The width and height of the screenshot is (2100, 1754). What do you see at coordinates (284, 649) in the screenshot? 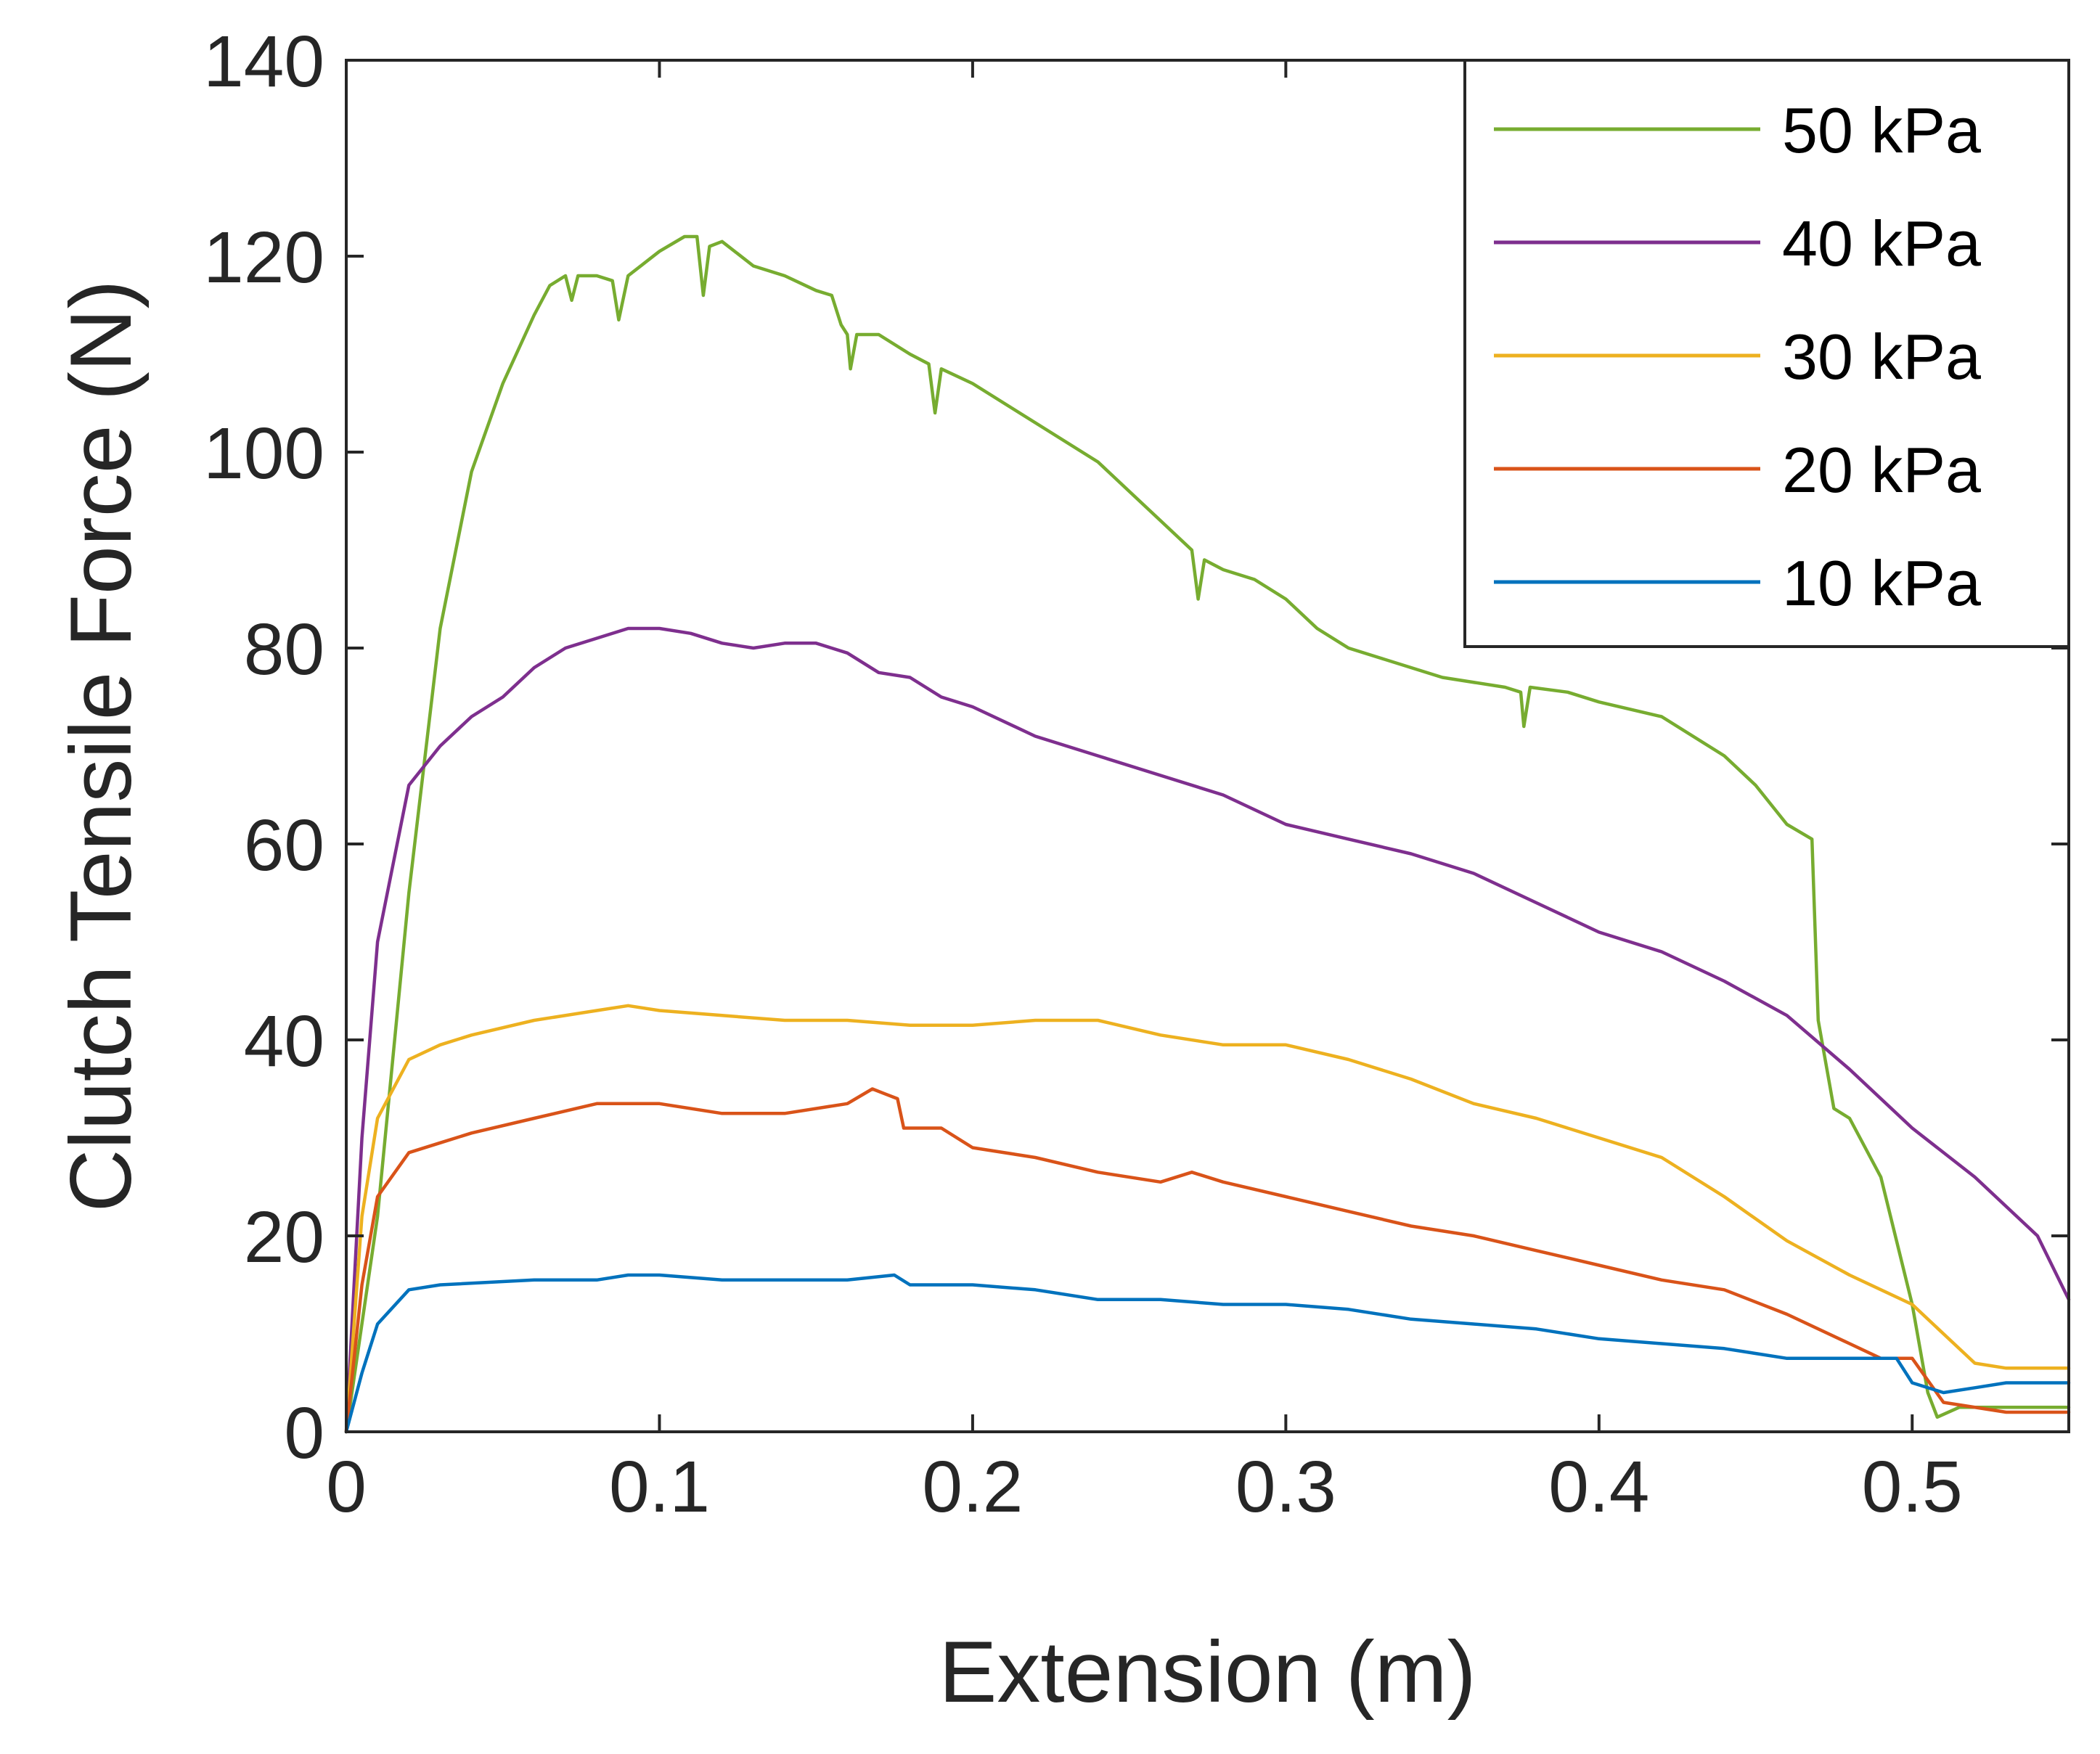
I see `y-tick-label: 80` at bounding box center [284, 649].